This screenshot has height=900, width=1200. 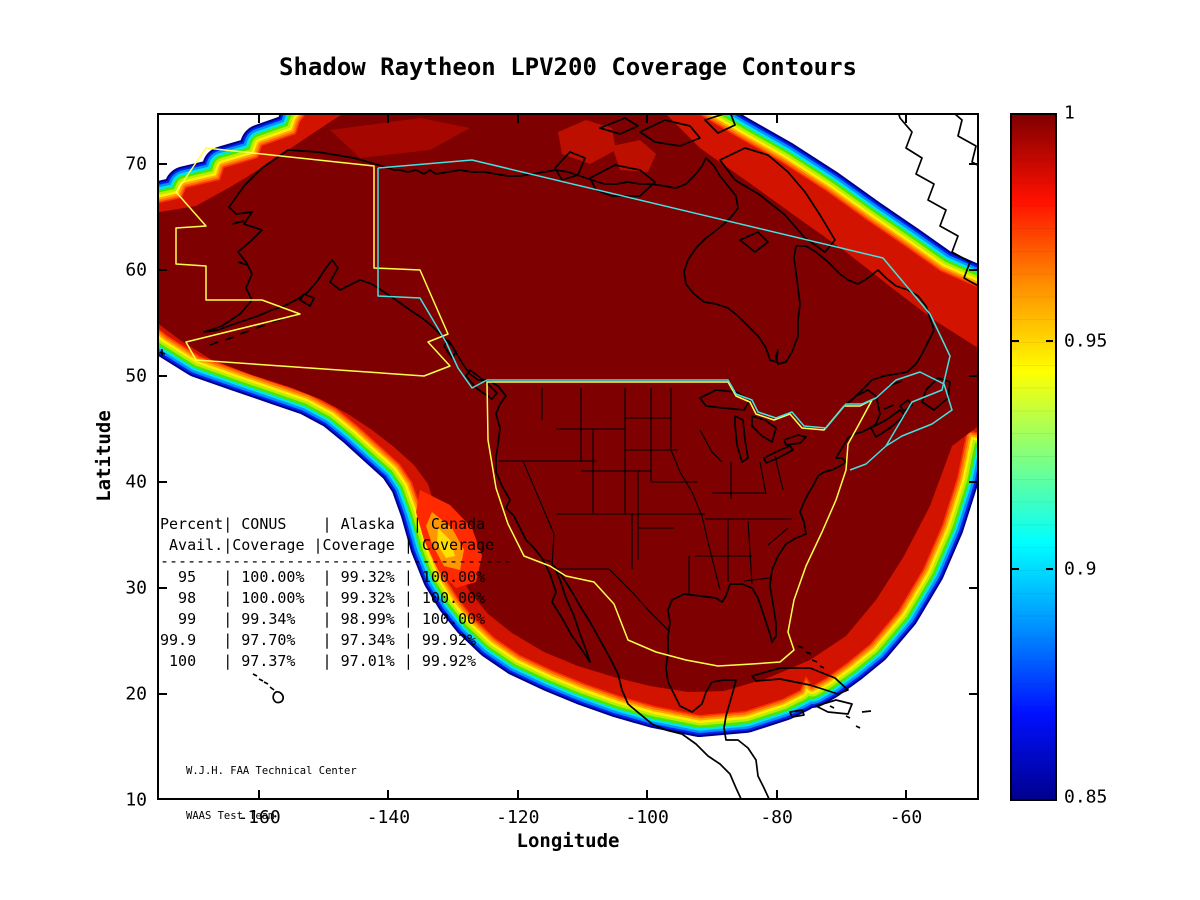 I want to click on weak-spot-contours, so click(x=449, y=539).